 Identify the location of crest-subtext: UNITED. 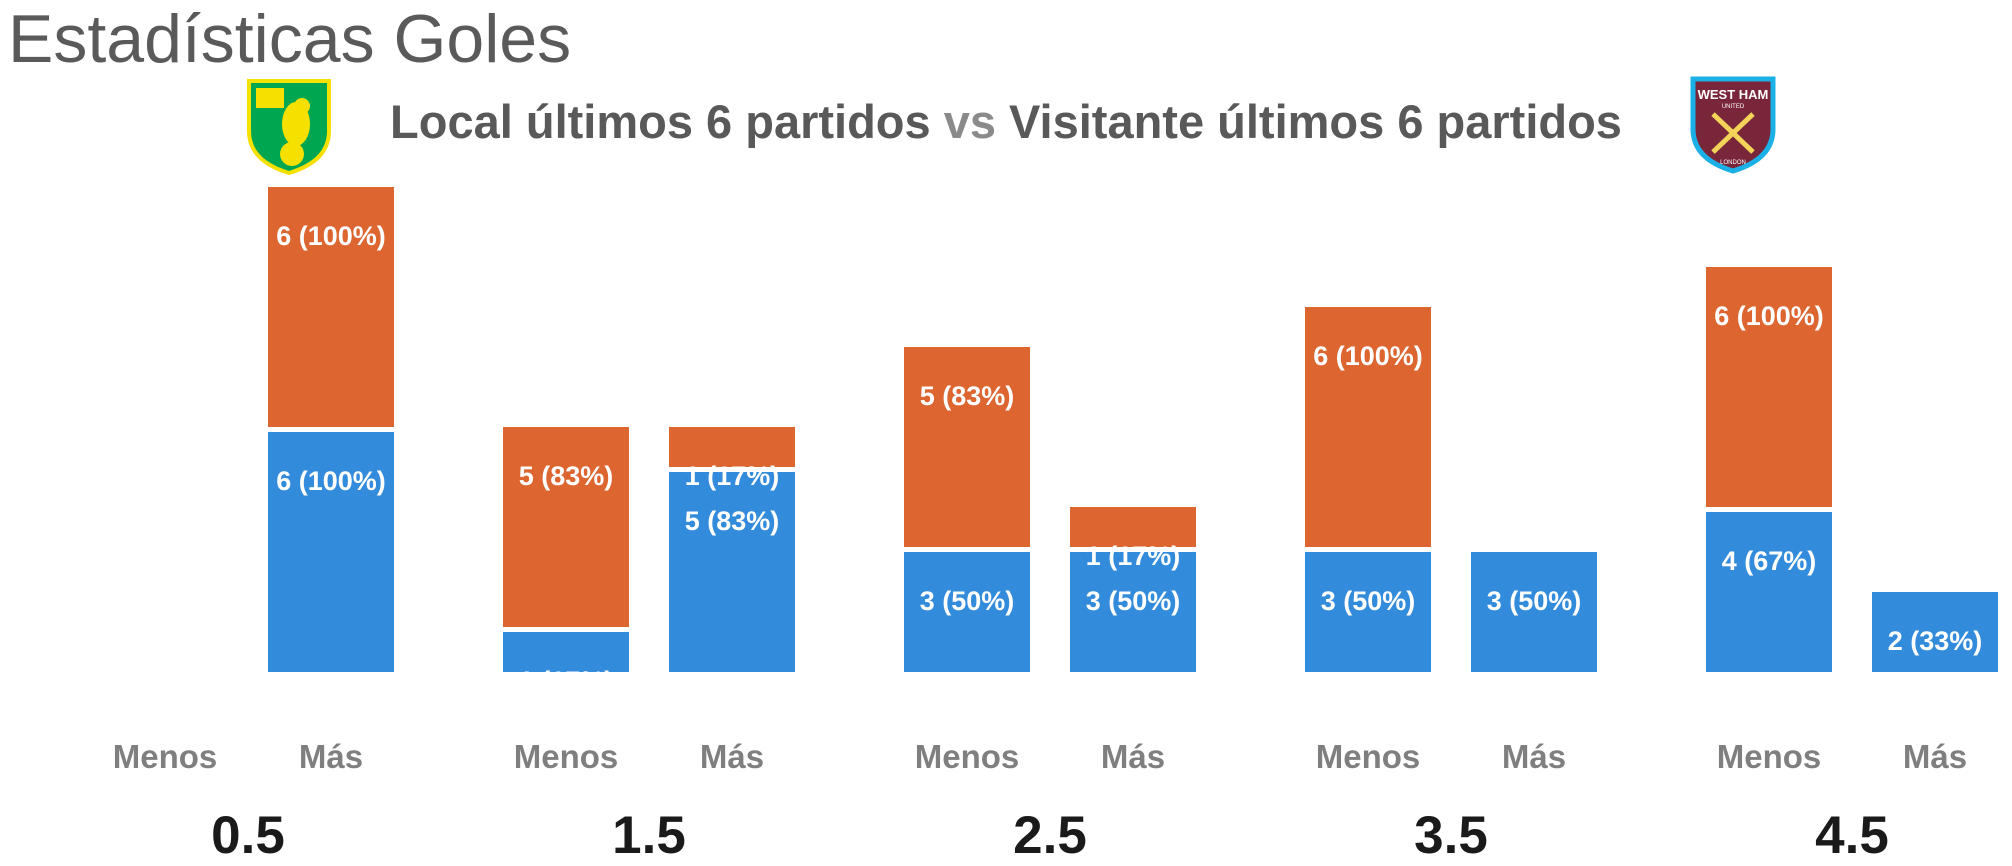
(1733, 107).